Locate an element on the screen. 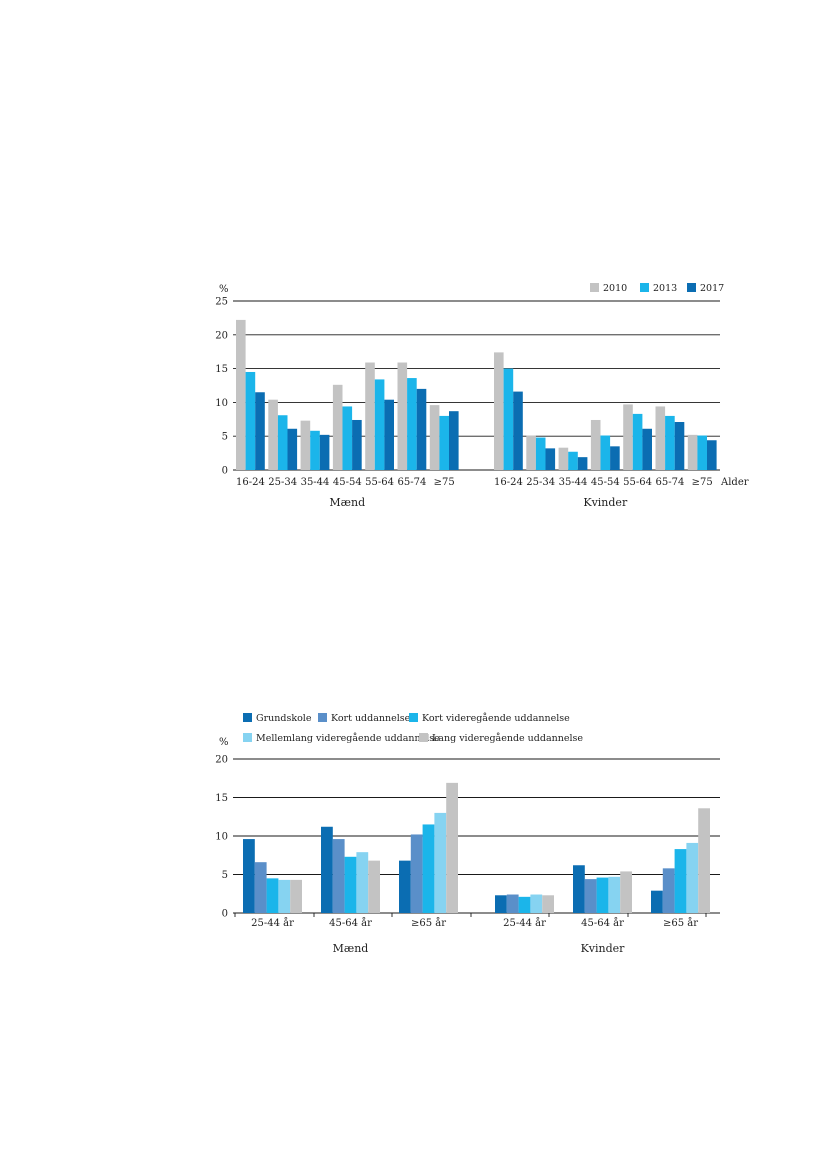 The image size is (827, 1169). chart2-y-tick-label: 5 is located at coordinates (225, 875).